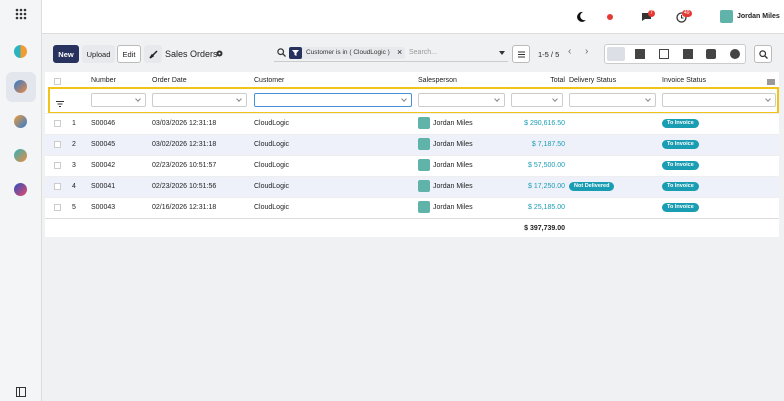  I want to click on calendar-view, so click(664, 54).